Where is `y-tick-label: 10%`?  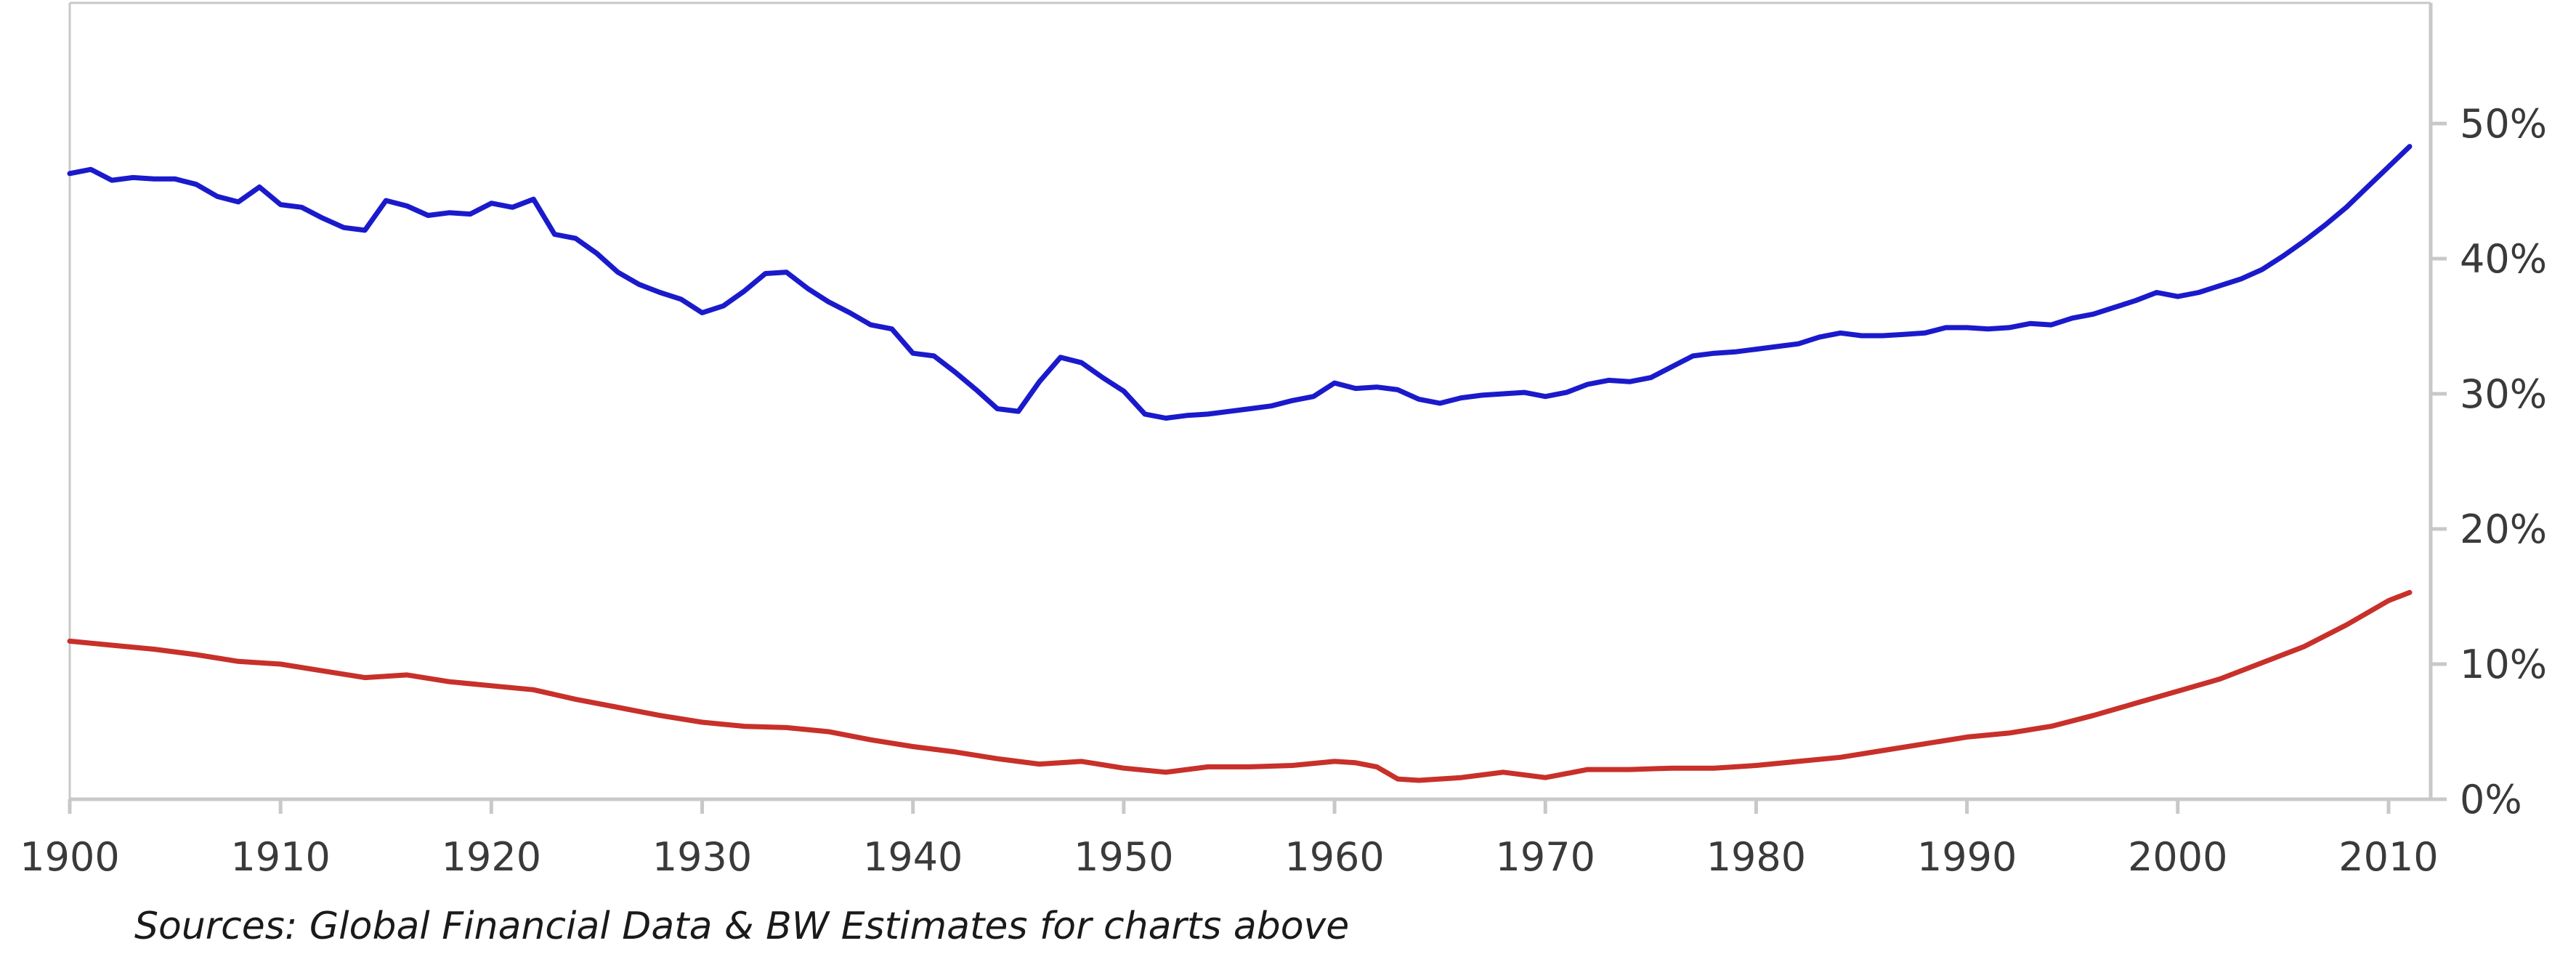 y-tick-label: 10% is located at coordinates (2503, 664).